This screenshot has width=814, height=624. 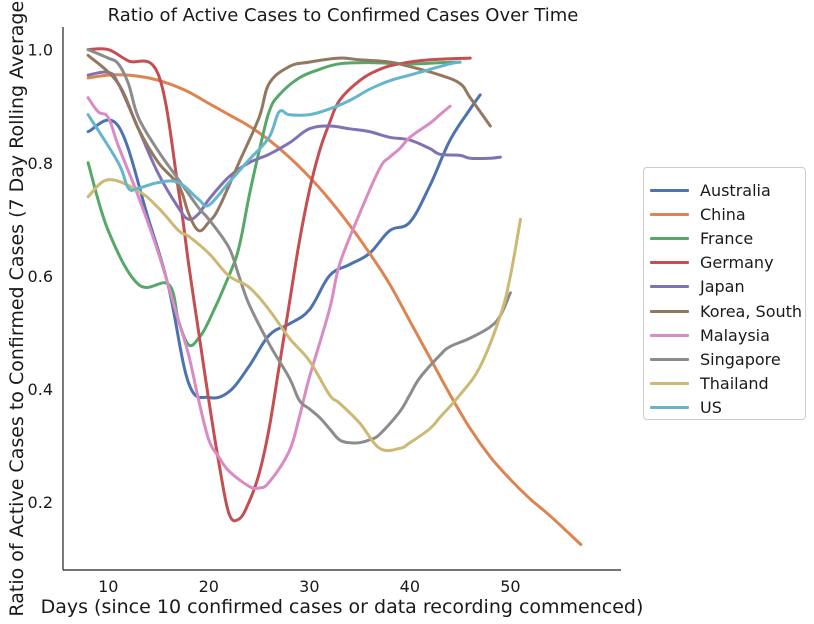 What do you see at coordinates (735, 335) in the screenshot?
I see `legend-label: Malaysia` at bounding box center [735, 335].